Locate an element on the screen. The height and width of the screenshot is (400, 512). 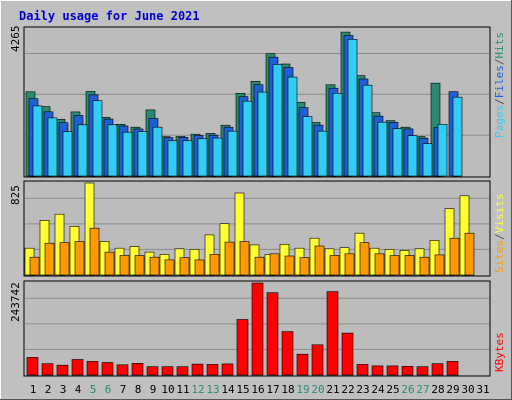
legend-pages: Pages is located at coordinates (499, 121).